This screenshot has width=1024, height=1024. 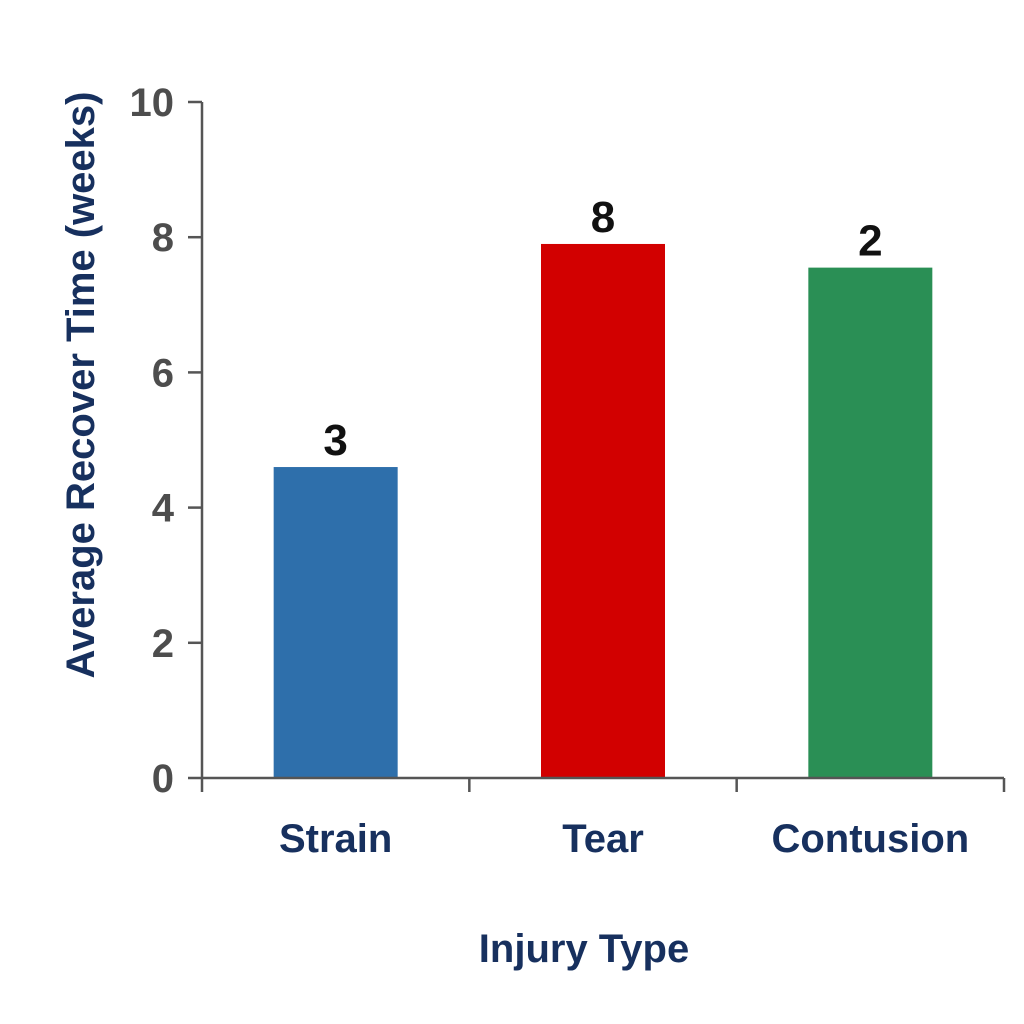 I want to click on bar-strain, so click(x=335, y=622).